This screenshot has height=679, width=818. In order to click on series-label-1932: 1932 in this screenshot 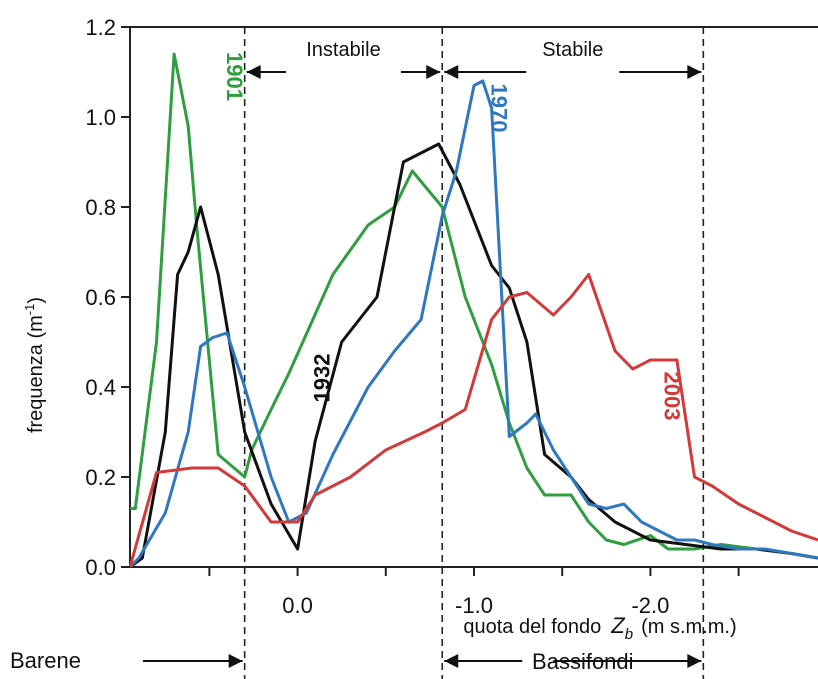, I will do `click(321, 378)`.